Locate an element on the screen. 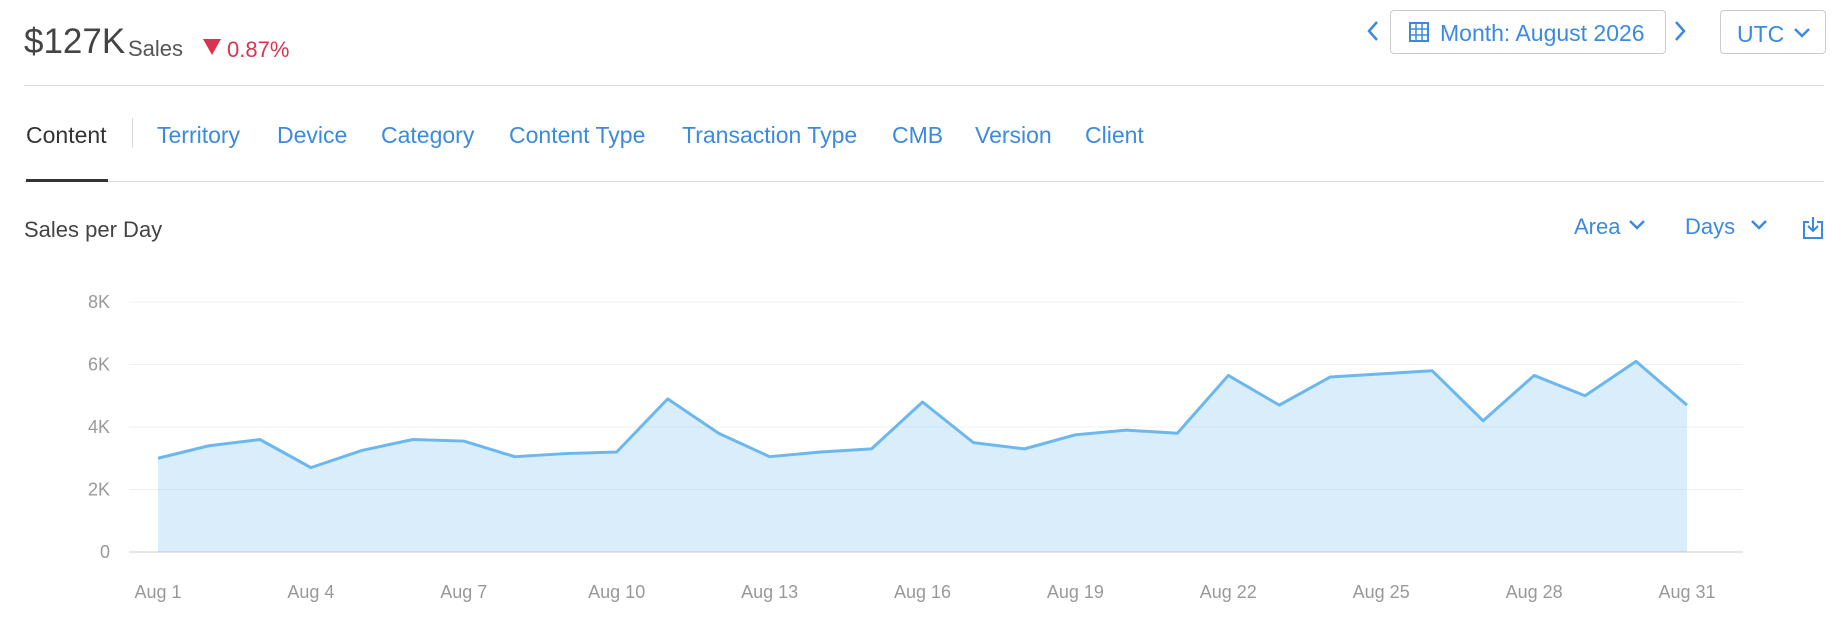  timezone-picker: UTC is located at coordinates (1773, 32).